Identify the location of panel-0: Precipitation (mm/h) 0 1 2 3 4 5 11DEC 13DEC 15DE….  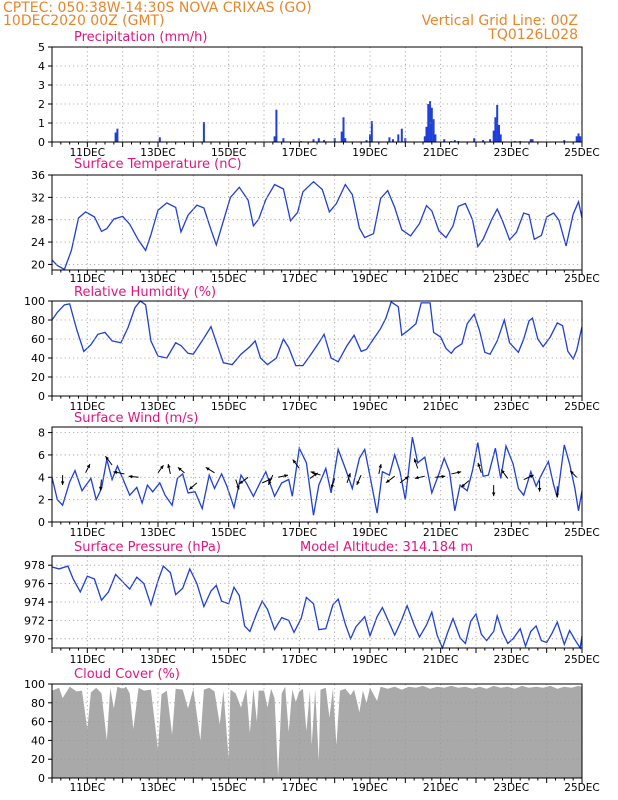
(319, 94).